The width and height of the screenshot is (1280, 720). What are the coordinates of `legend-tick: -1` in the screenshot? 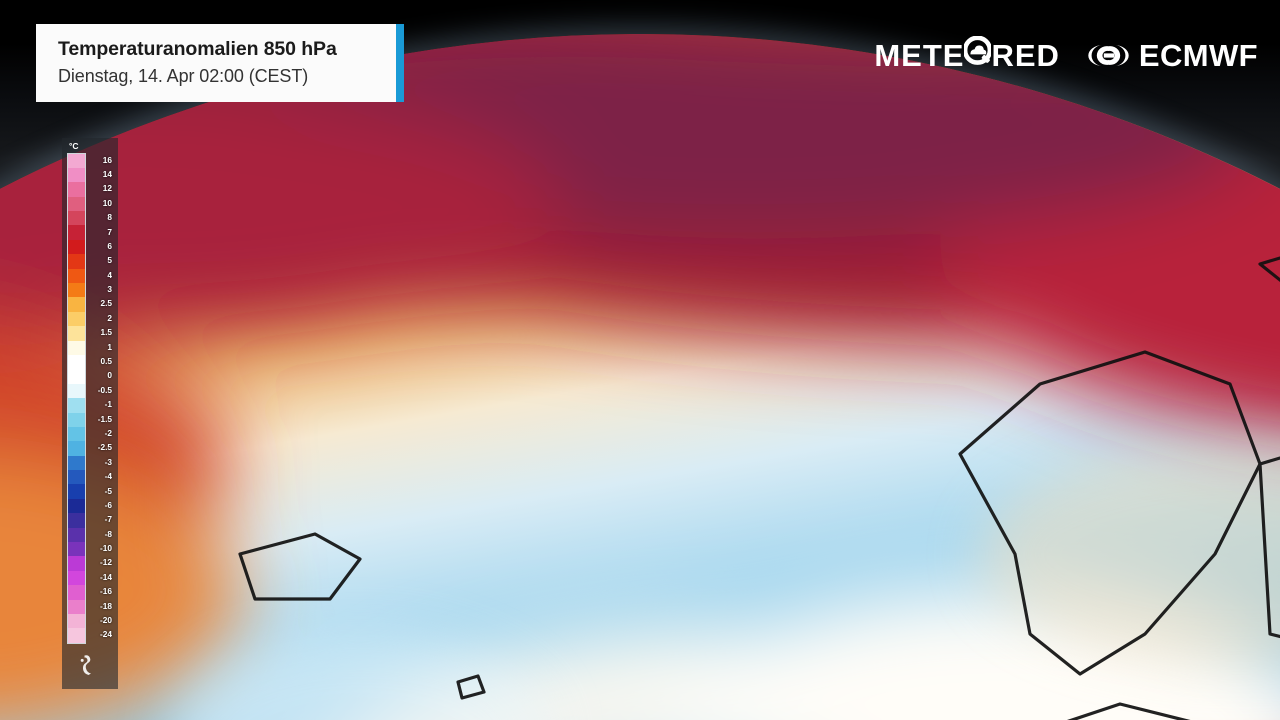 It's located at (108, 404).